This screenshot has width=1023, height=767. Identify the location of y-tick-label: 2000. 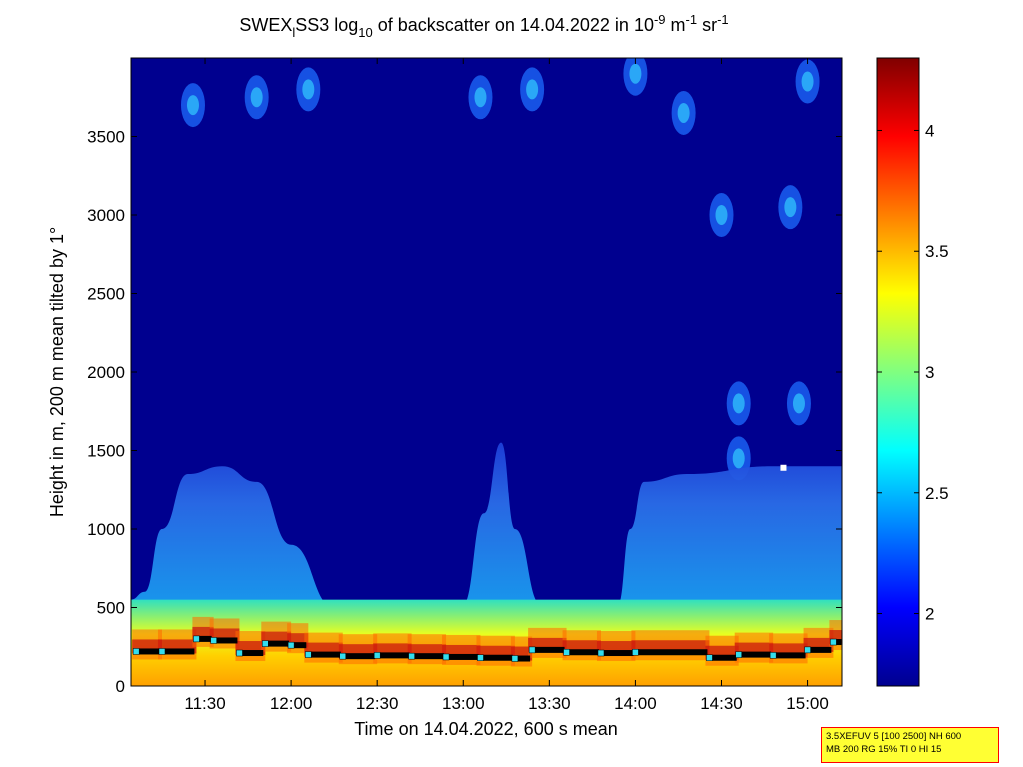
(106, 372).